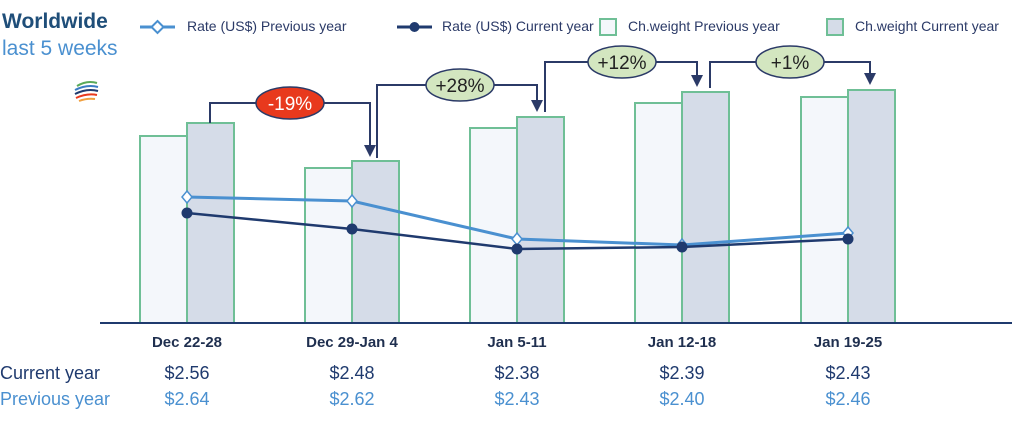  Describe the element at coordinates (608, 27) in the screenshot. I see `legend-swatch-prev` at that location.